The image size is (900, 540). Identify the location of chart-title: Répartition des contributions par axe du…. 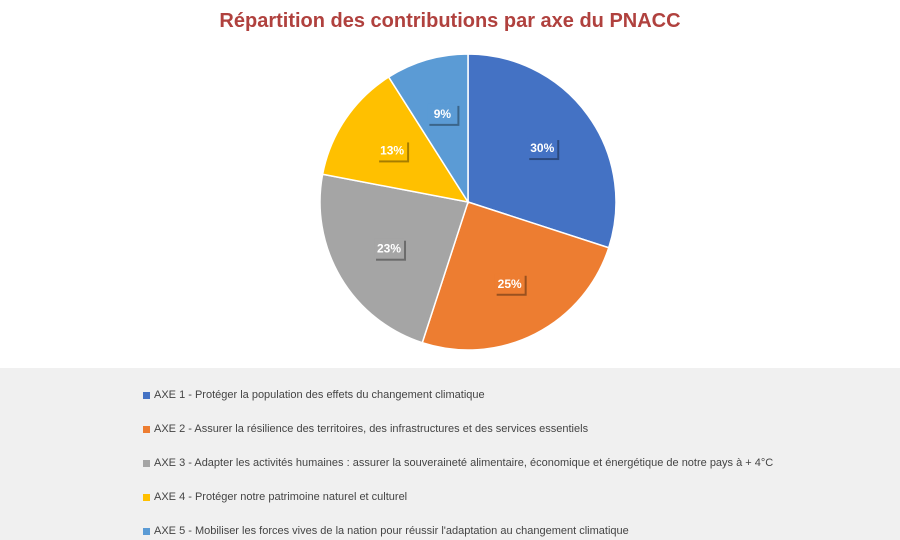
(450, 21).